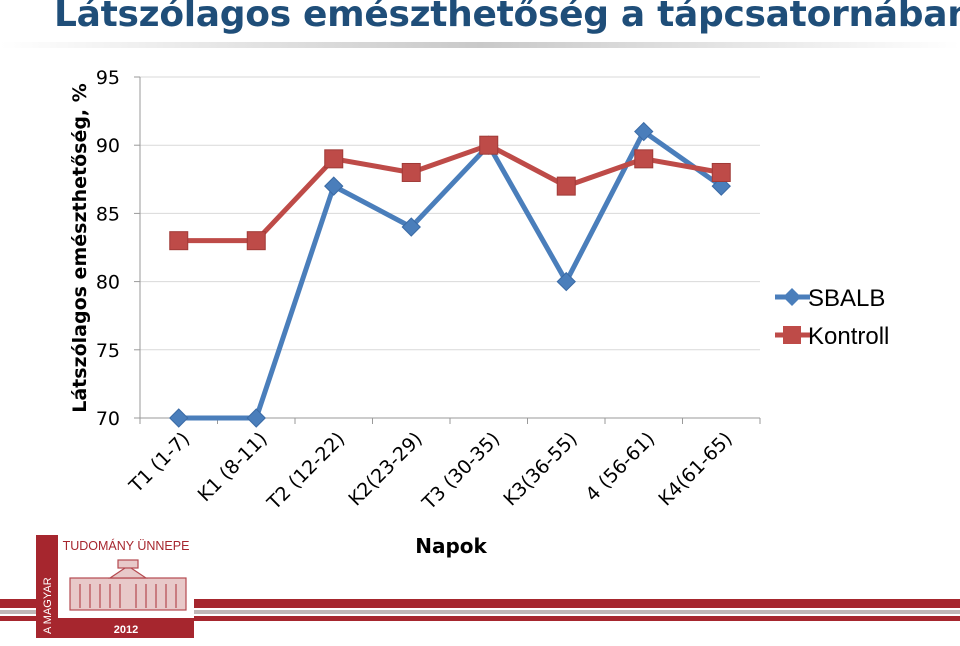 Image resolution: width=960 pixels, height=646 pixels. Describe the element at coordinates (48, 605) in the screenshot. I see `logo-side-text: A MAGYAR` at that location.